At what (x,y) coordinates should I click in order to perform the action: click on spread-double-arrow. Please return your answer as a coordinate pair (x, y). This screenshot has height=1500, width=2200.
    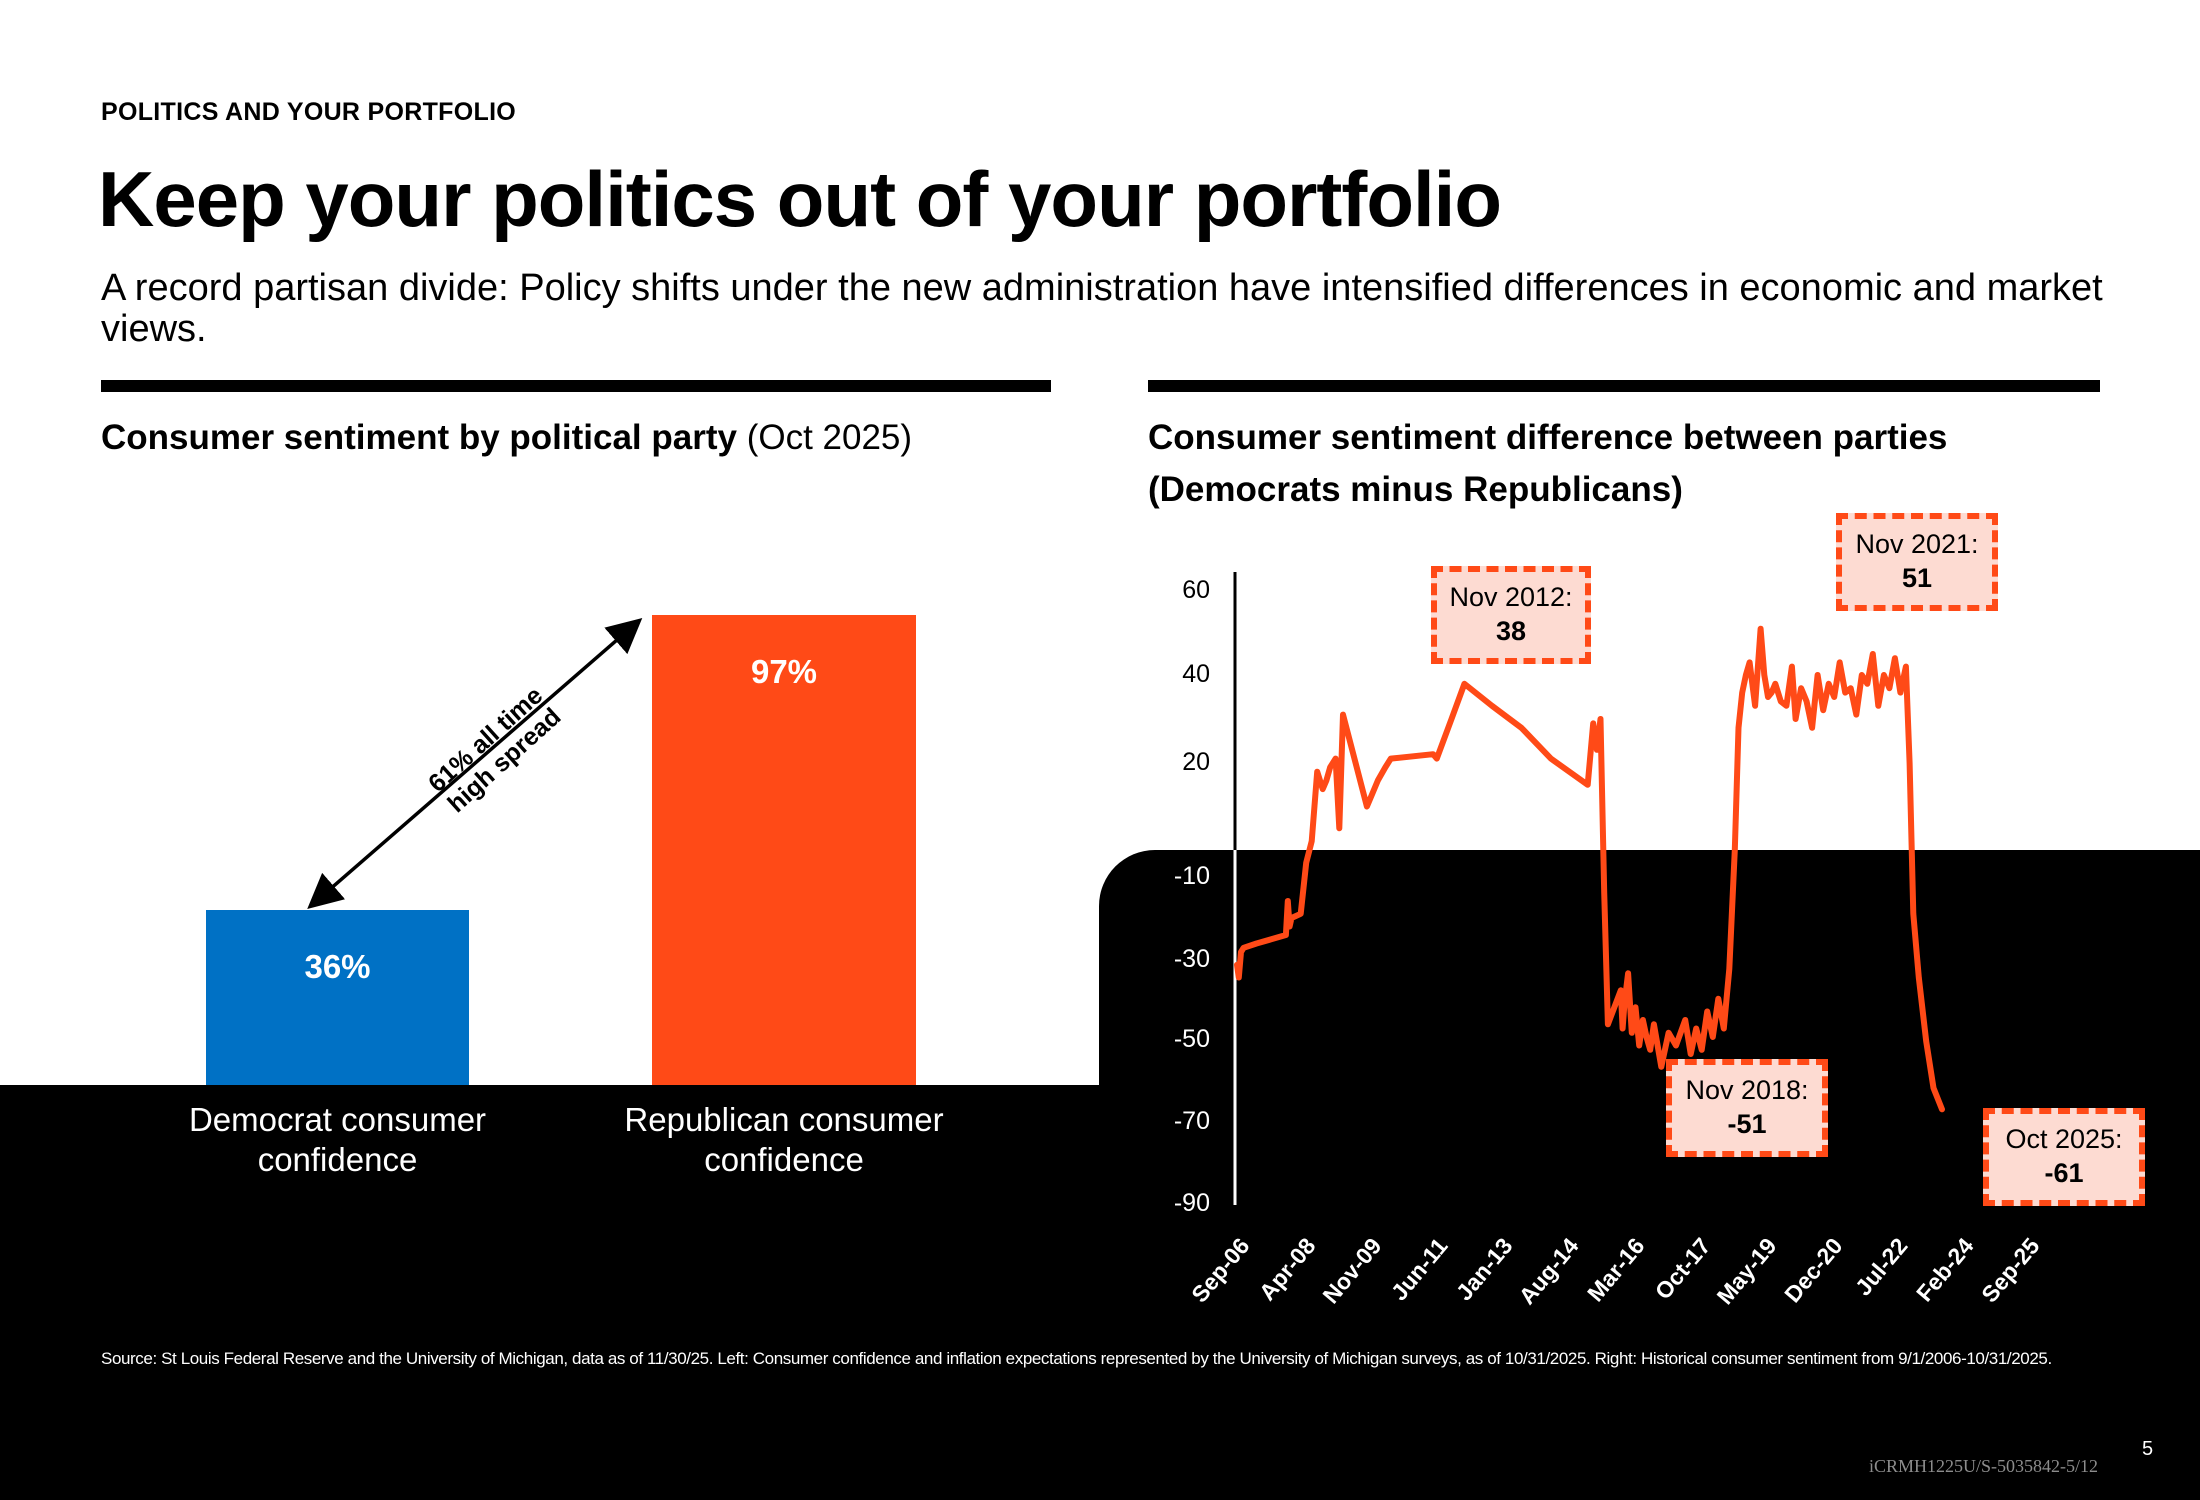
    Looking at the image, I should click on (475, 763).